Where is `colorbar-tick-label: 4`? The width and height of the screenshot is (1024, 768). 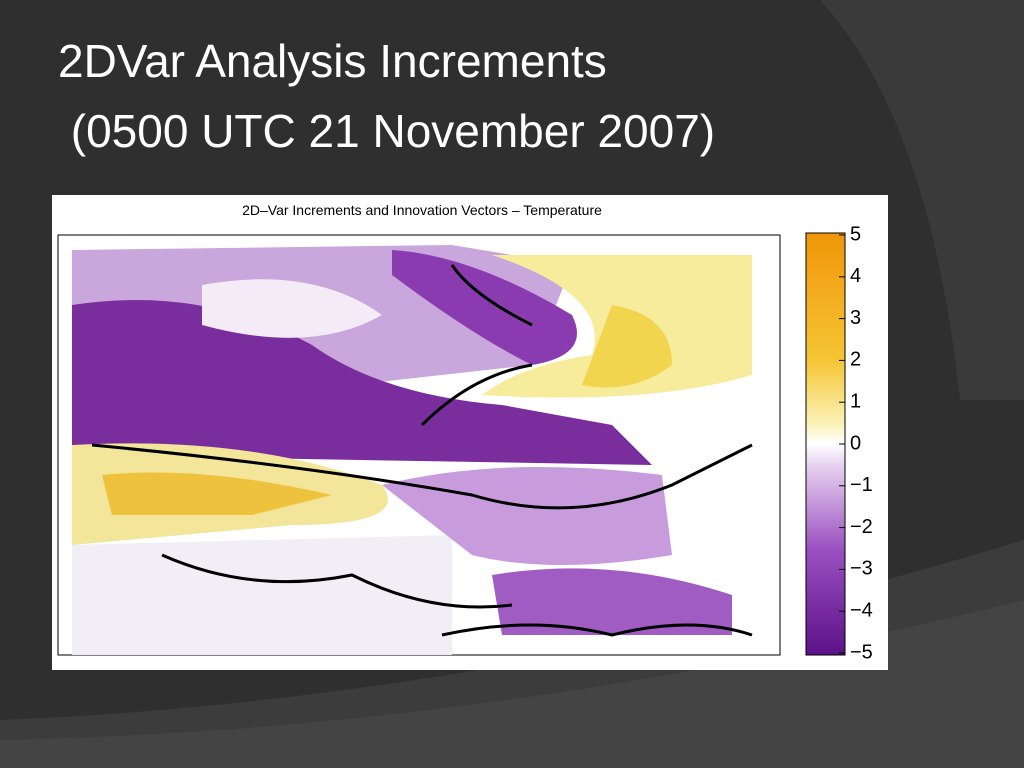 colorbar-tick-label: 4 is located at coordinates (855, 276).